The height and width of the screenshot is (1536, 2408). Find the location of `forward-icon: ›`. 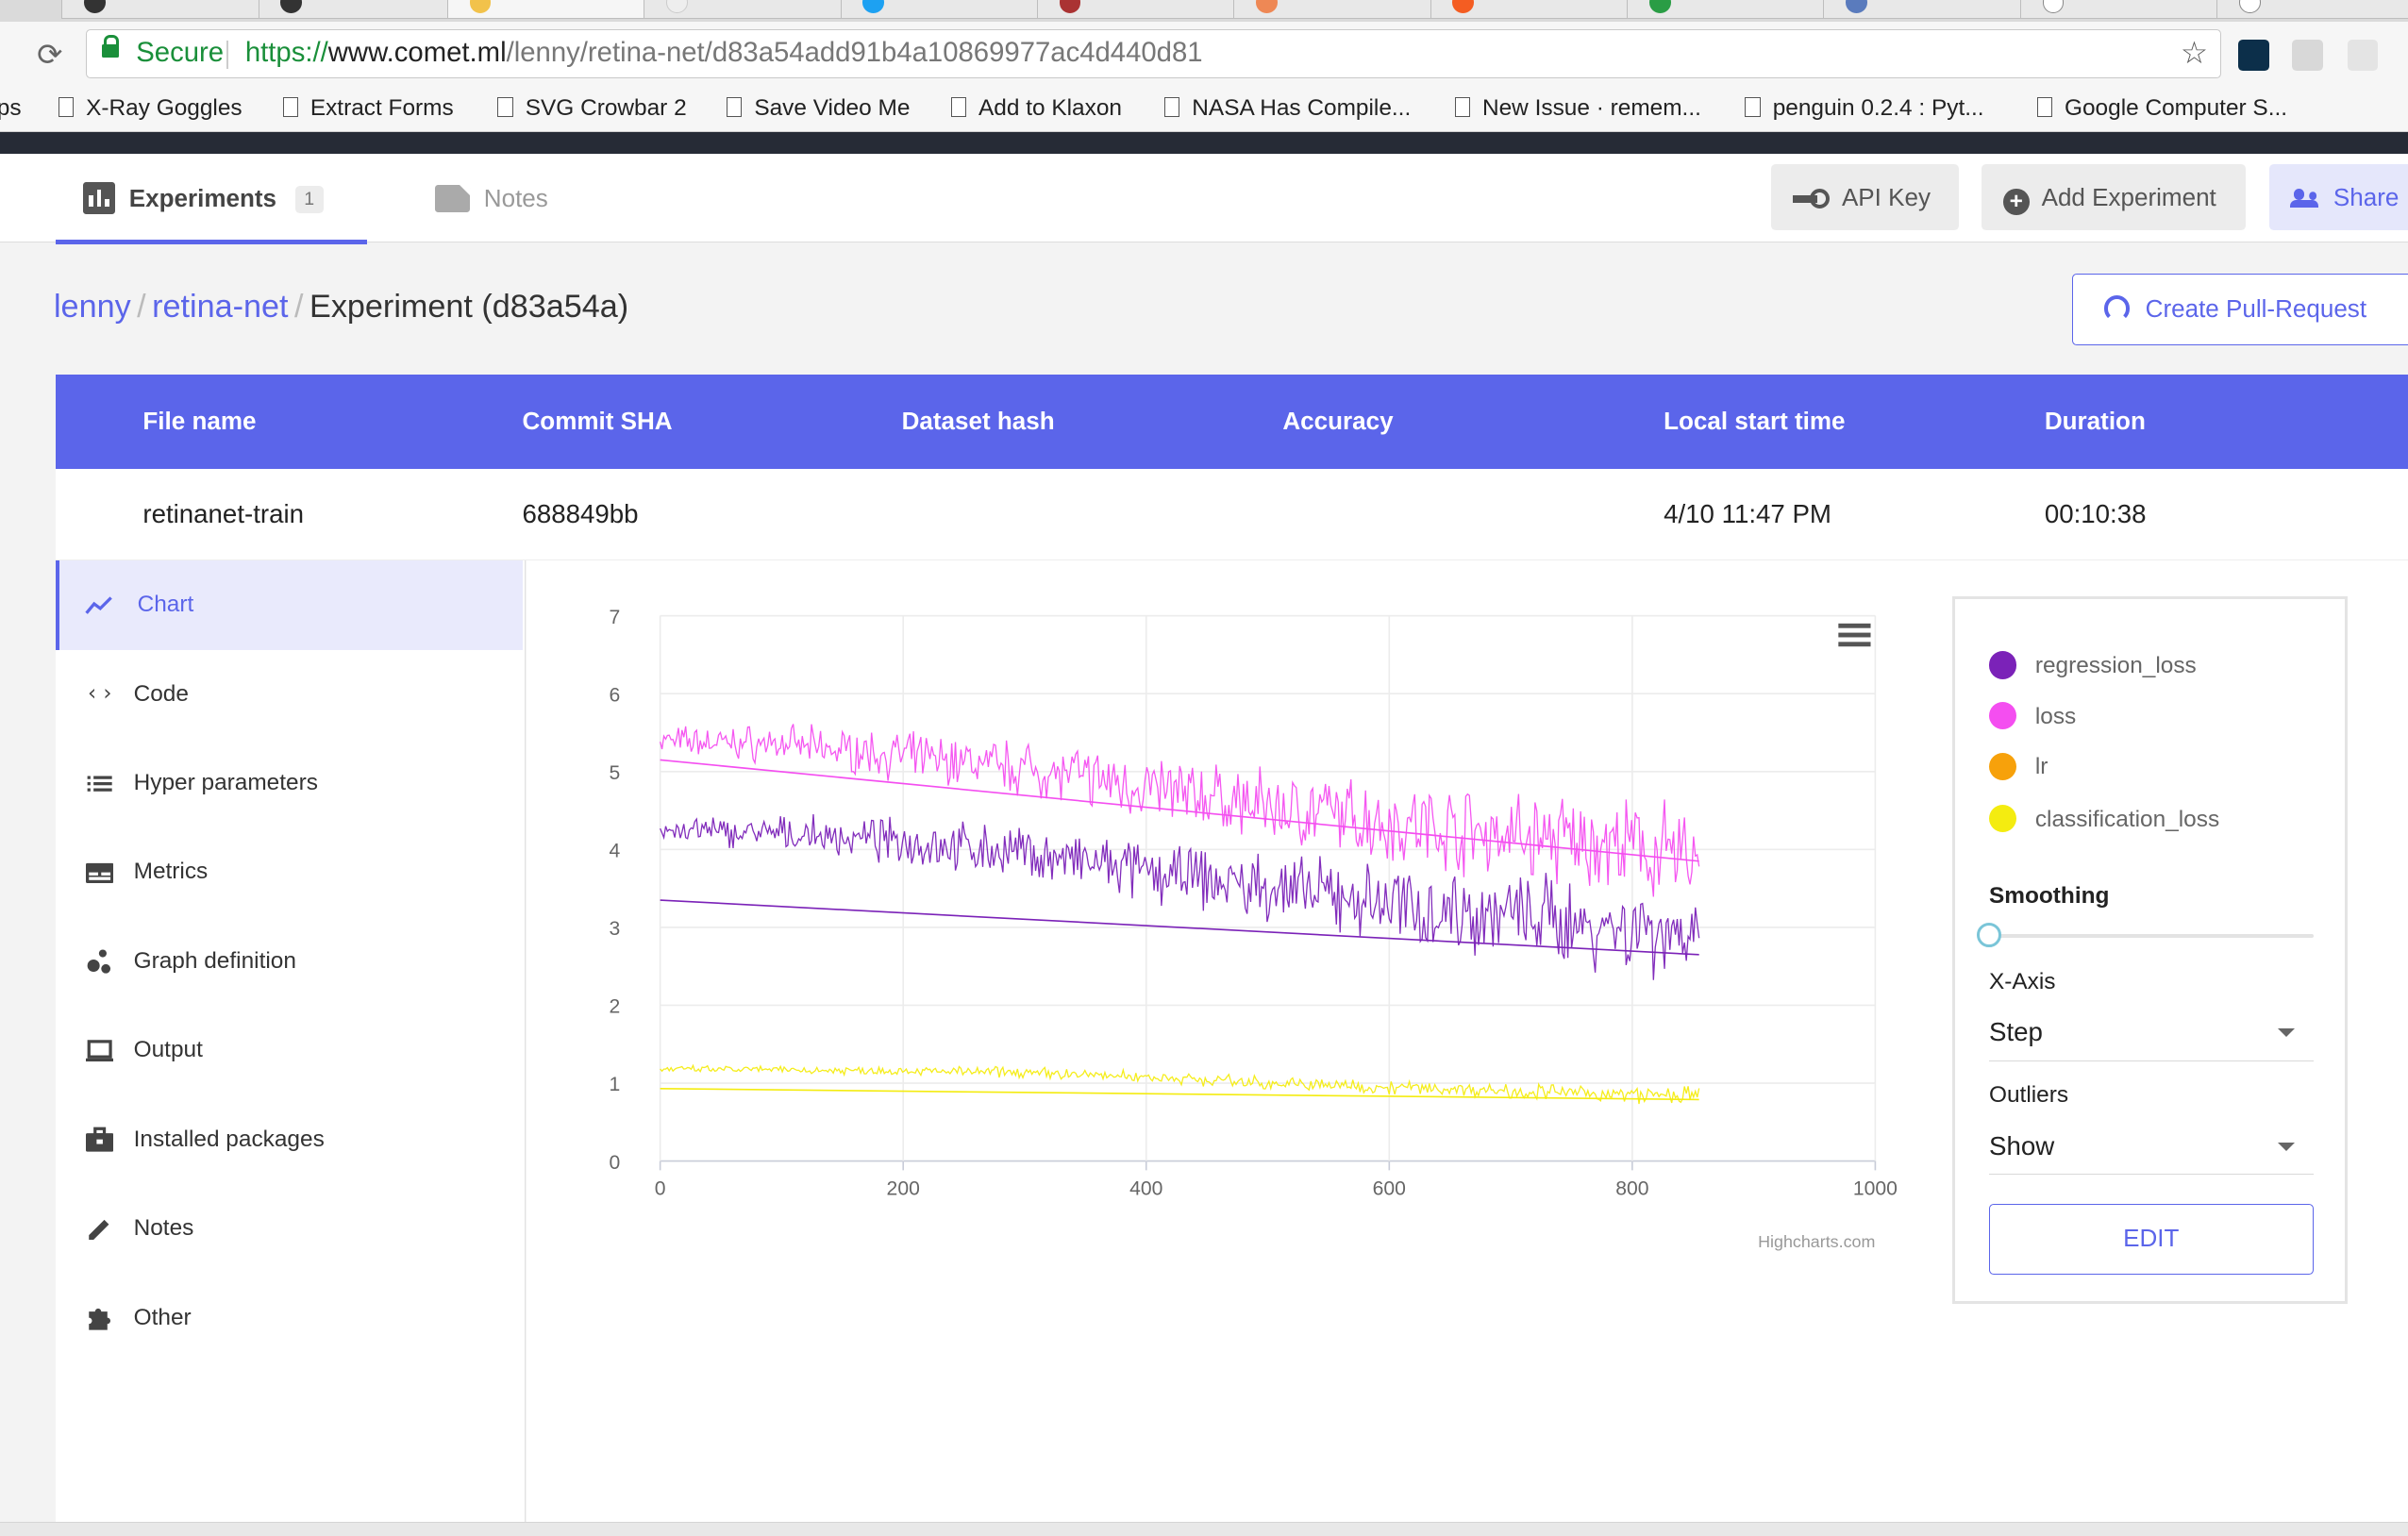

forward-icon: › is located at coordinates (0, 55).